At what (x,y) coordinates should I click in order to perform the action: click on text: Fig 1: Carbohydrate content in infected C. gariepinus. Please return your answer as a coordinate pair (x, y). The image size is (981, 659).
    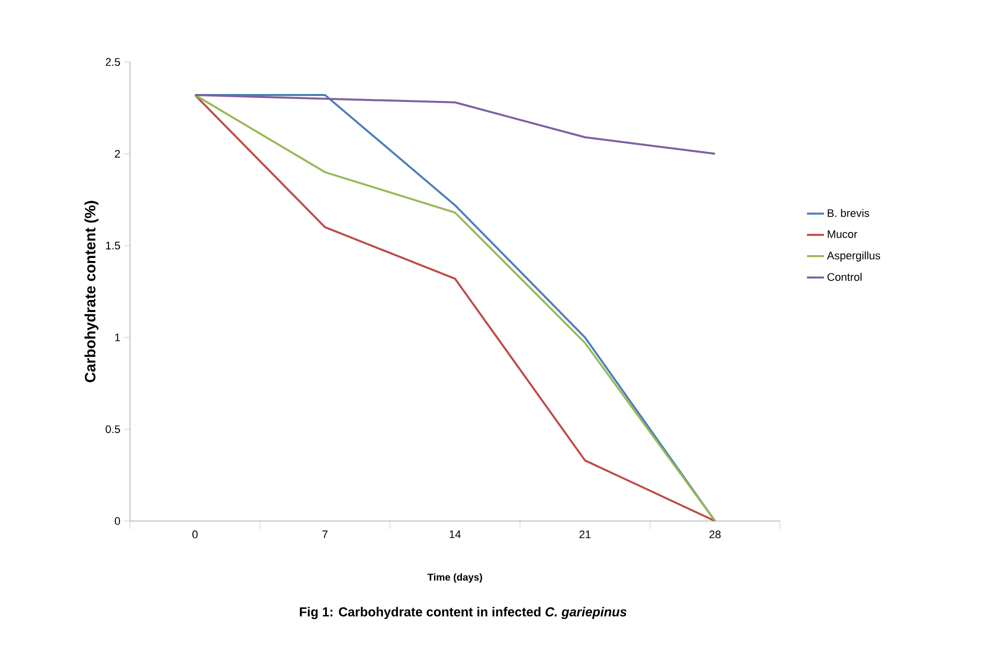
    Looking at the image, I should click on (463, 613).